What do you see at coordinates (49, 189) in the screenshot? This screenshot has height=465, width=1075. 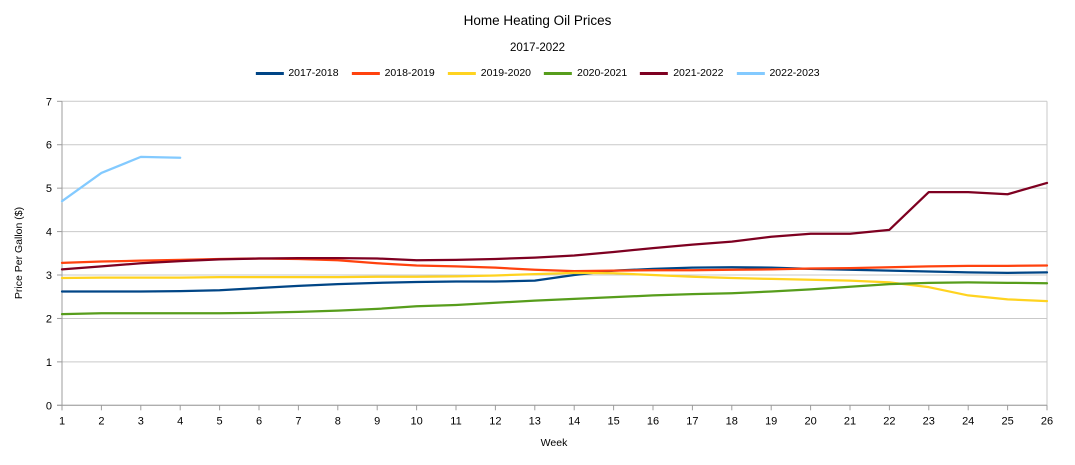 I see `y-tick-label-5: 5` at bounding box center [49, 189].